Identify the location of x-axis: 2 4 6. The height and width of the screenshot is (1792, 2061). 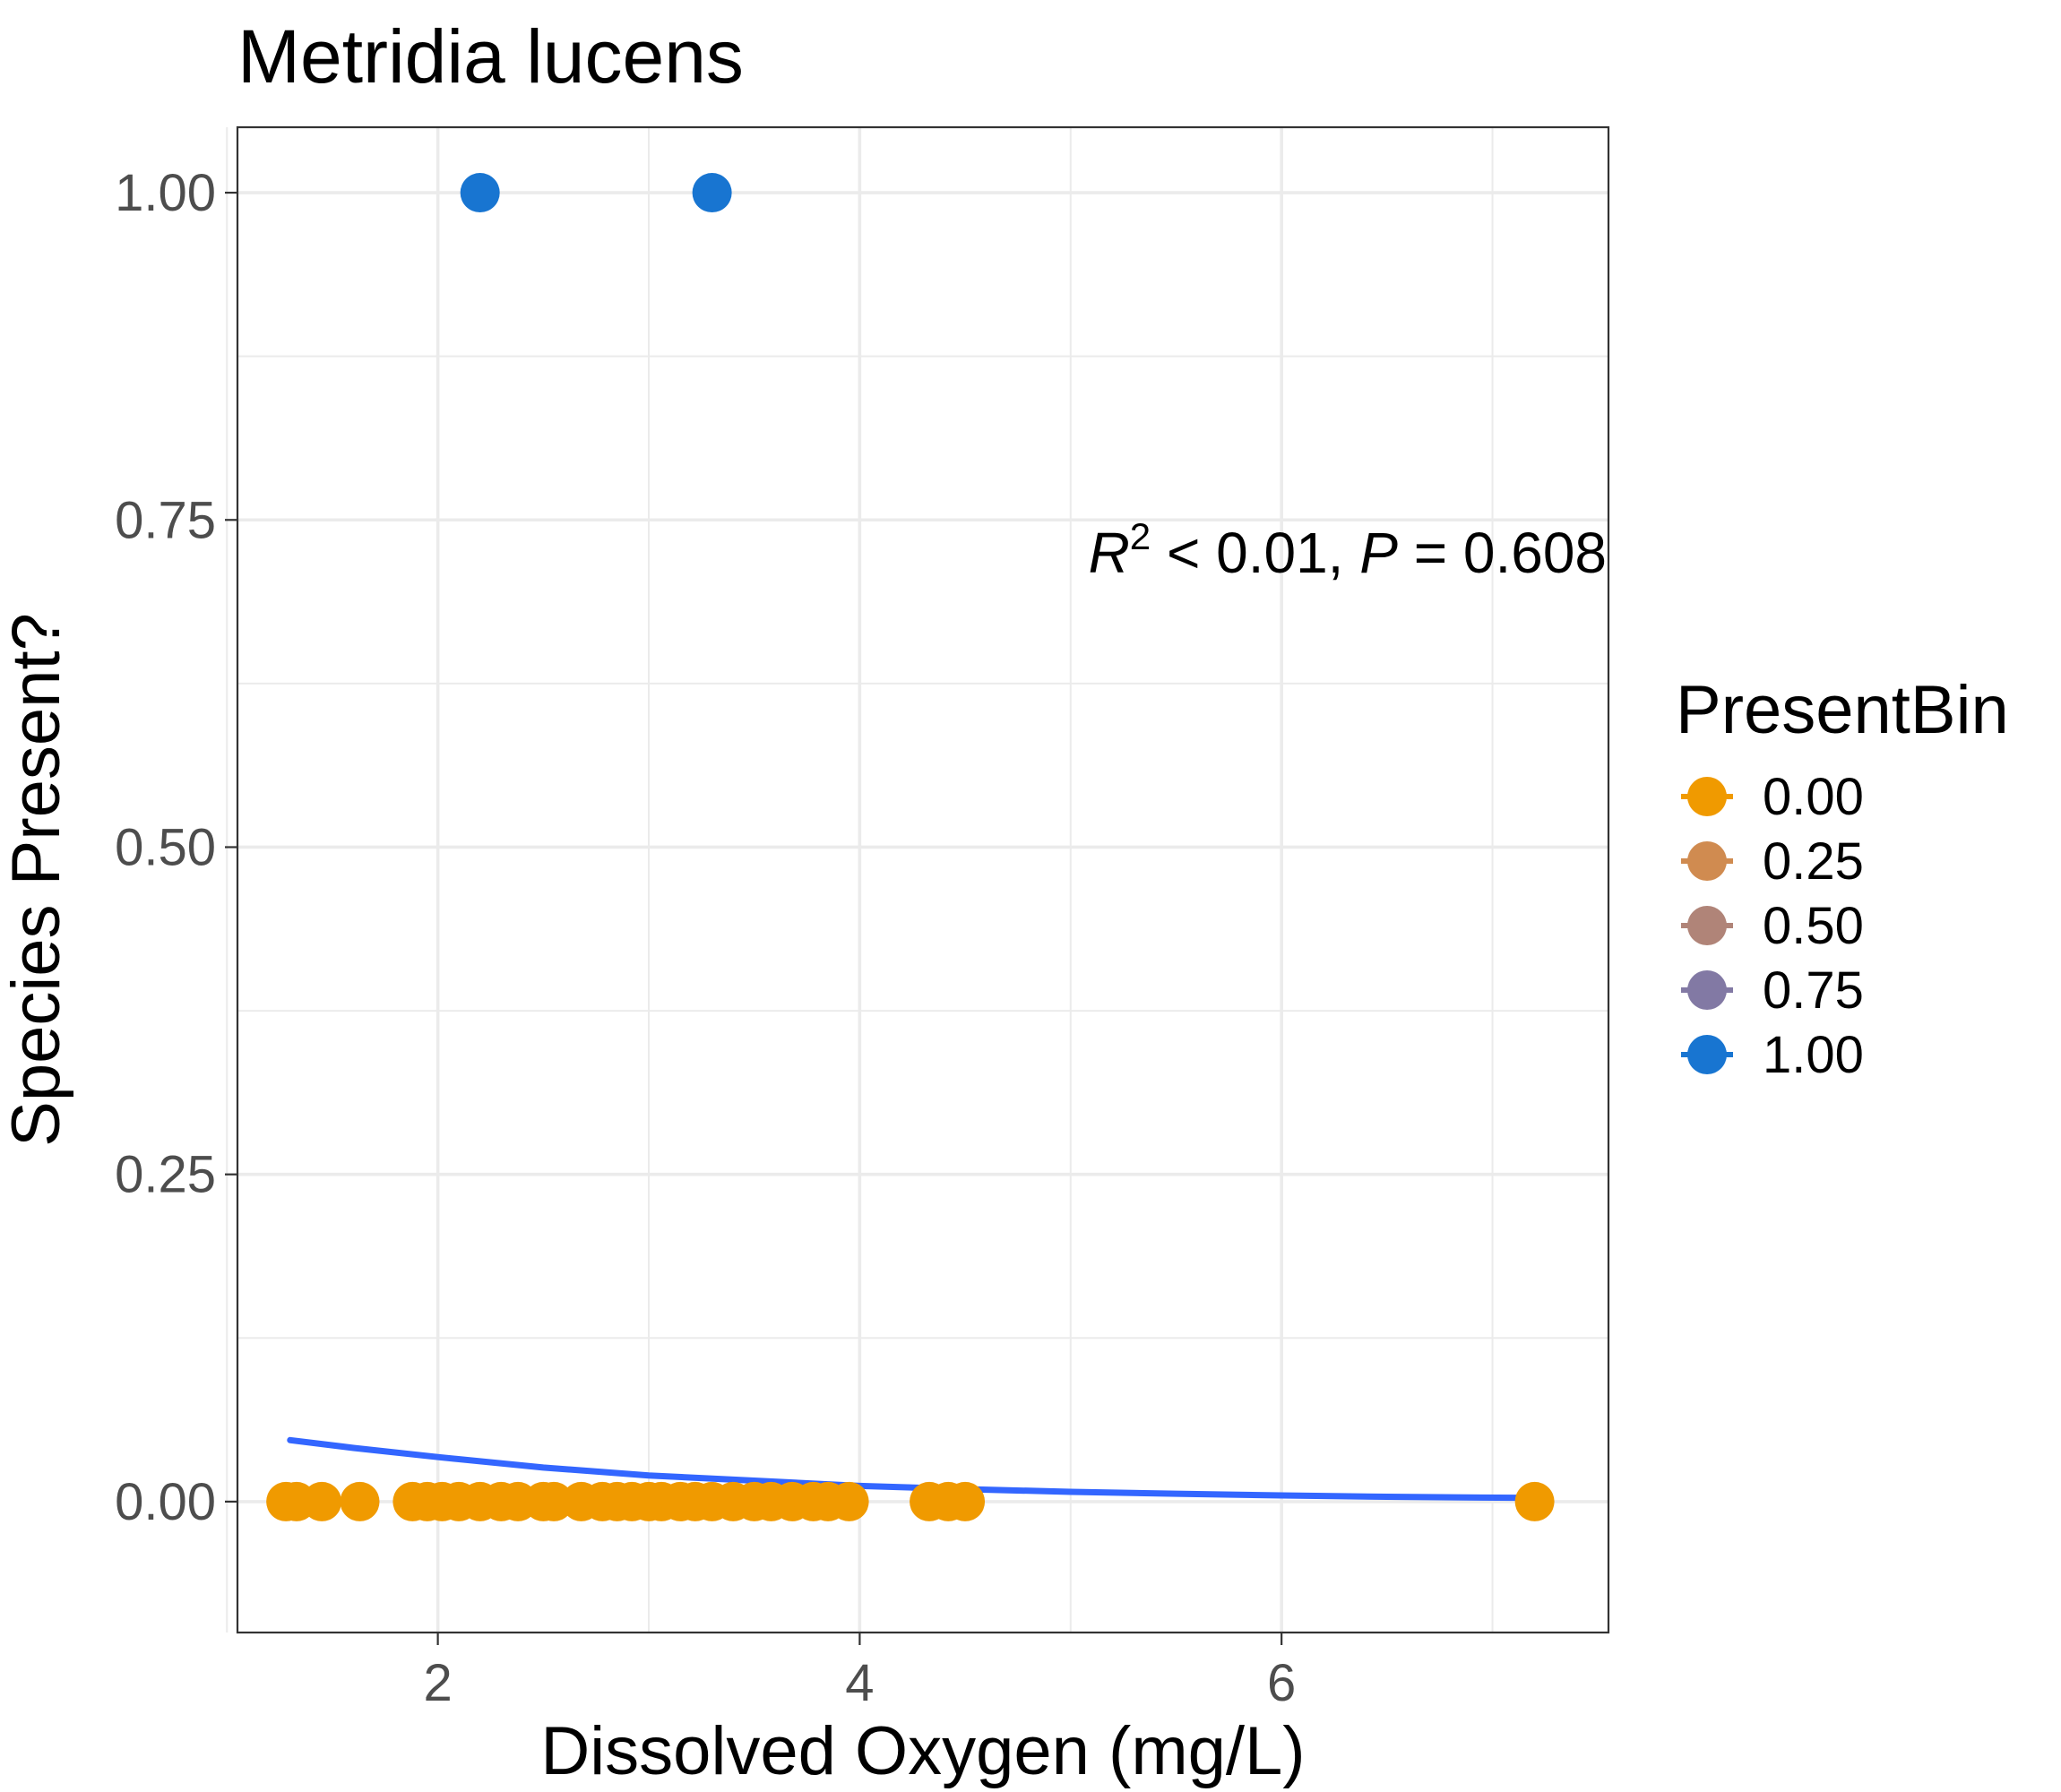
(859, 1673).